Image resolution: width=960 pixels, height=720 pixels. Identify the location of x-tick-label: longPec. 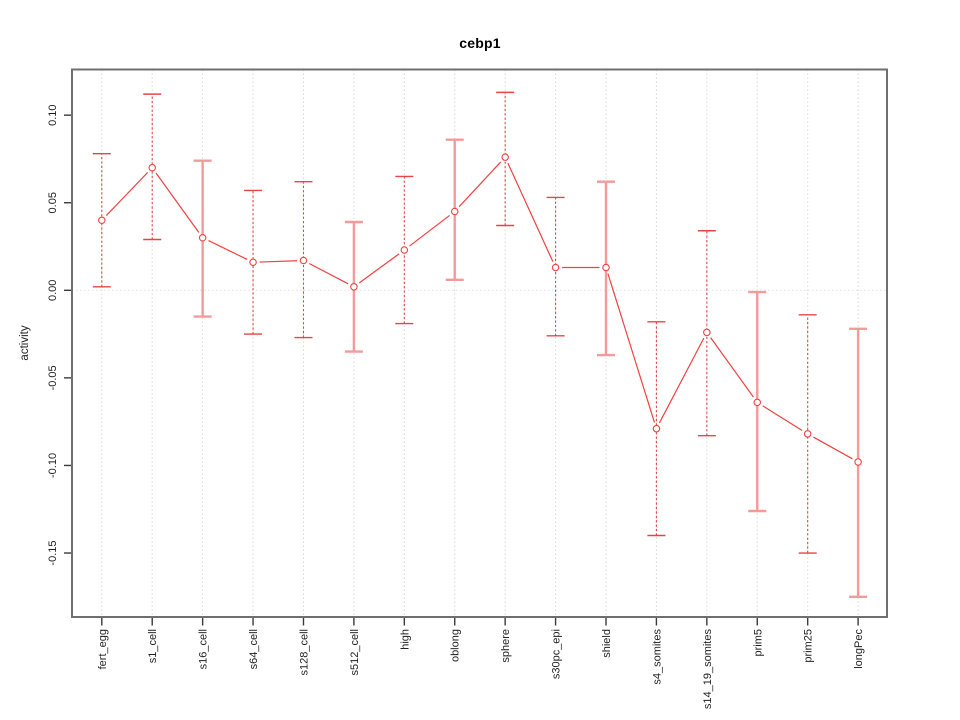
(859, 649).